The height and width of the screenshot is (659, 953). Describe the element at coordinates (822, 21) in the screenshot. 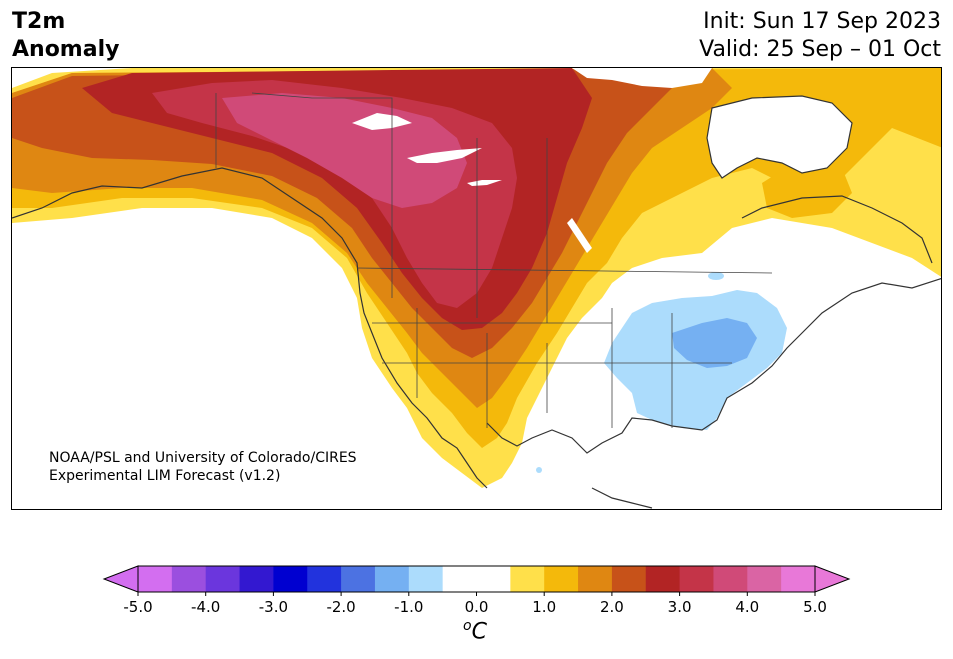

I see `init-date: Init: Sun 17 Sep 2023` at that location.